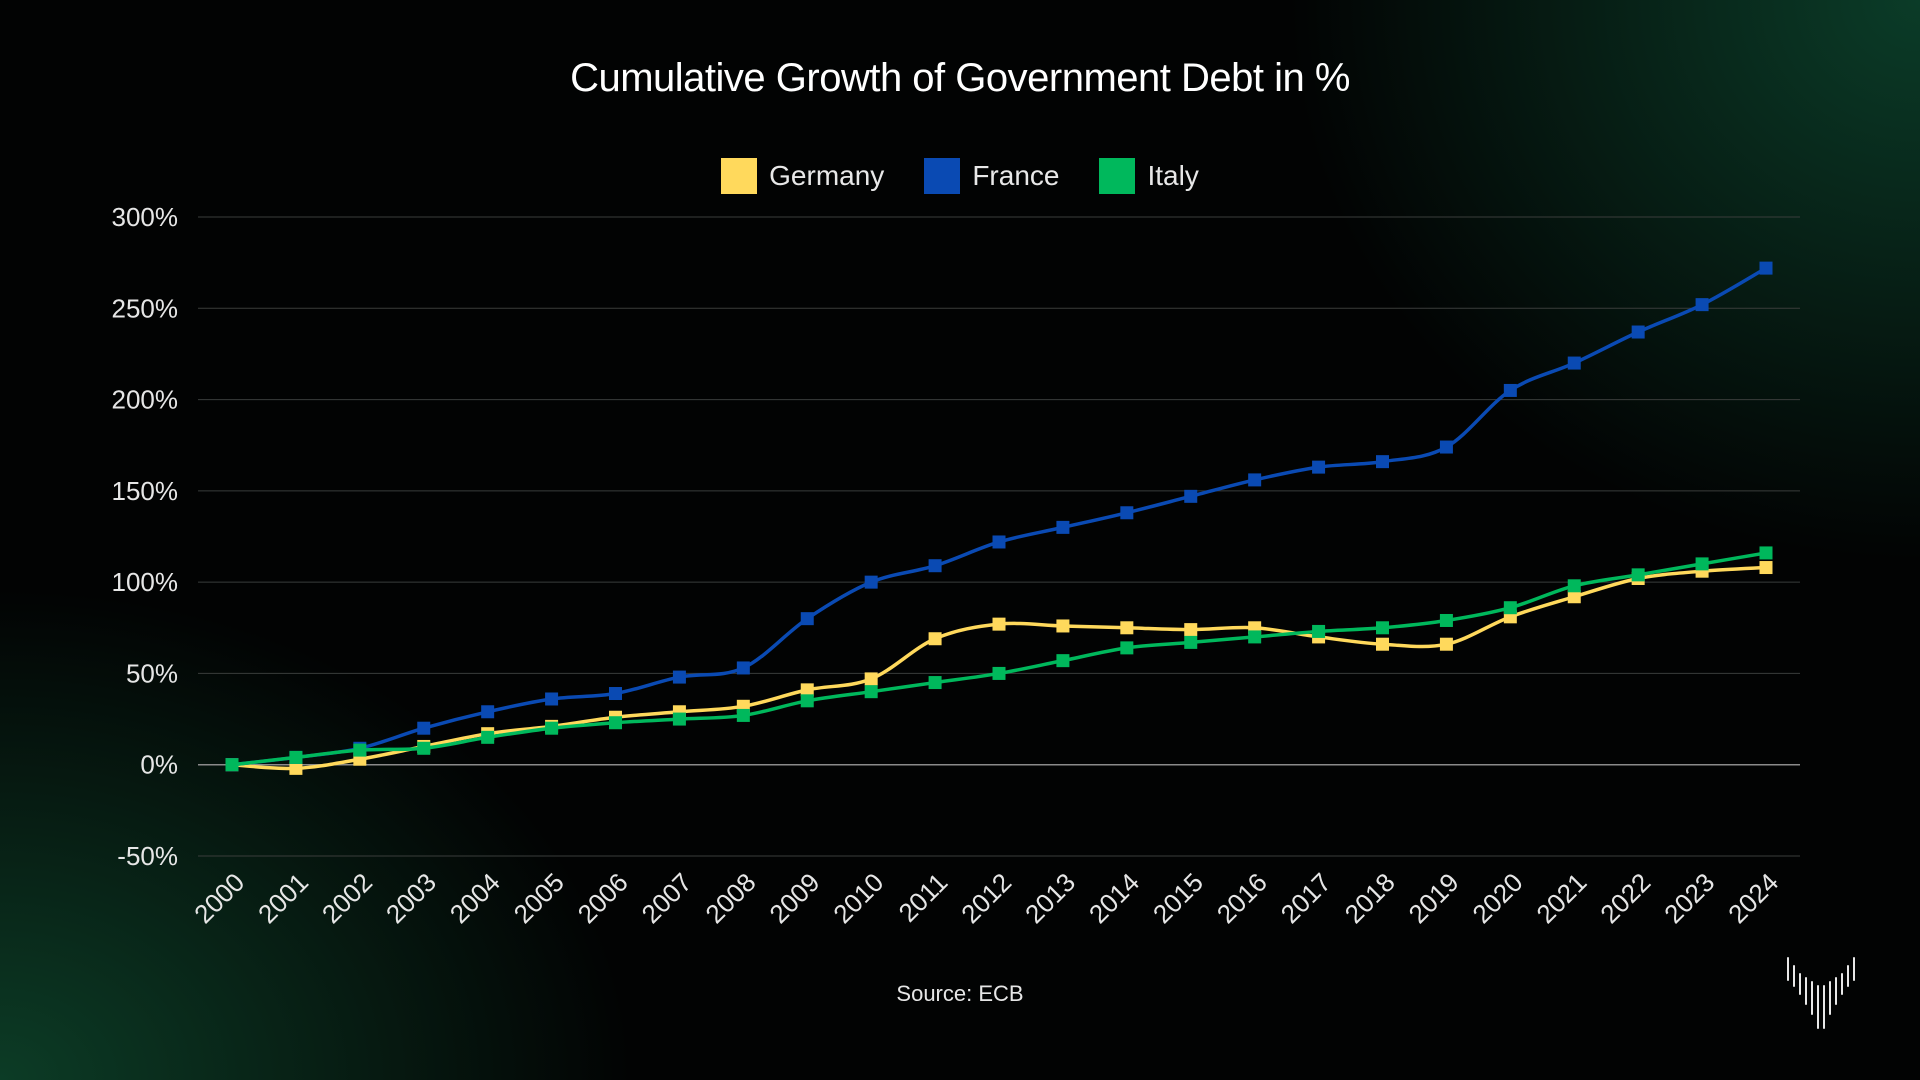 The image size is (1920, 1080). Describe the element at coordinates (1561, 898) in the screenshot. I see `x-tick-label: 2021` at that location.